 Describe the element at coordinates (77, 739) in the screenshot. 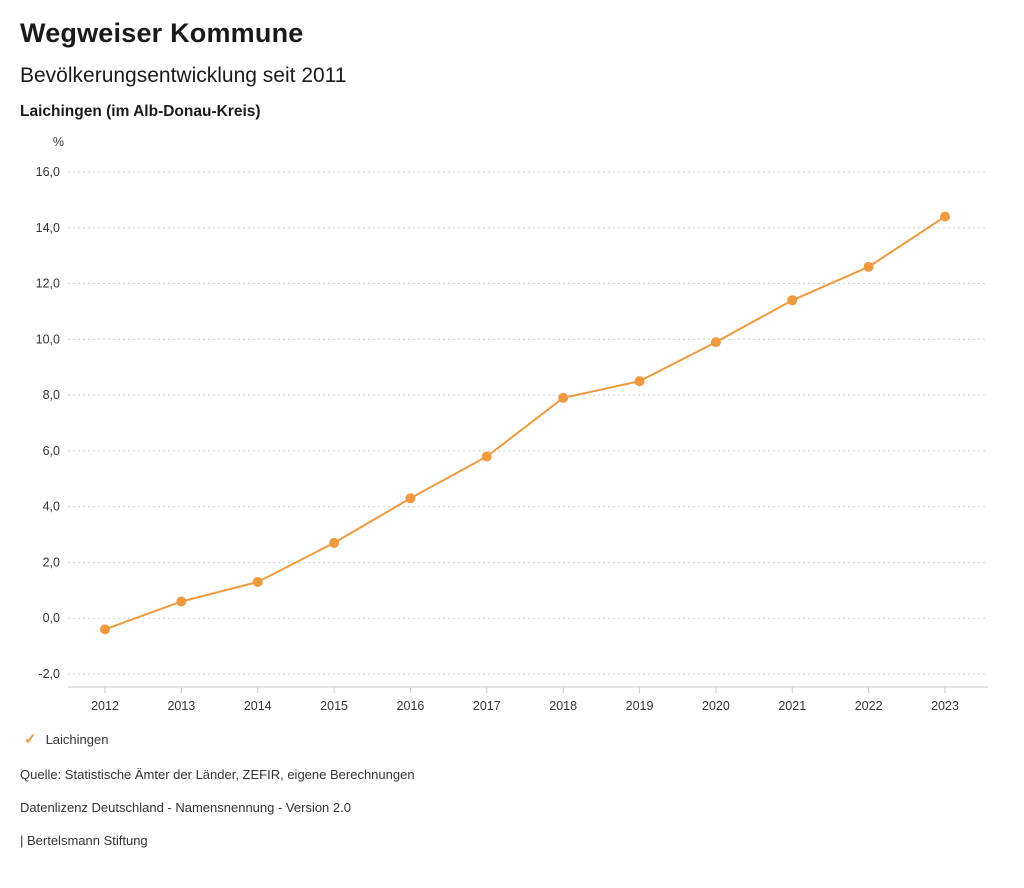

I see `legend-label: Laichingen` at that location.